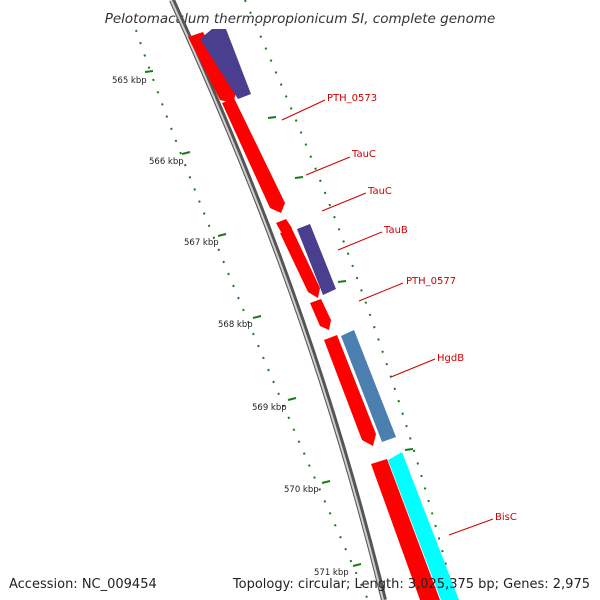  I want to click on scale-tick-label: 566 kbp, so click(166, 162).